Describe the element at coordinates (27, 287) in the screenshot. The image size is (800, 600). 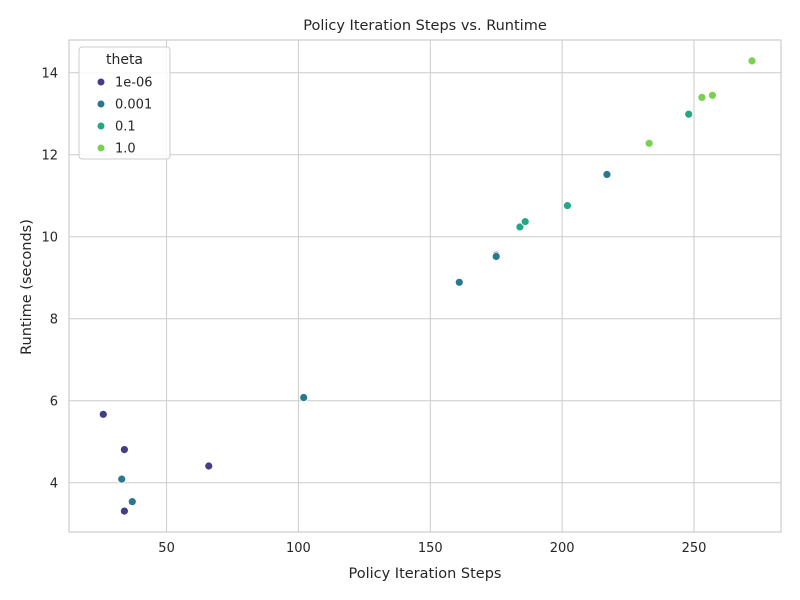
I see `y-axis-label: Runtime (seconds)` at that location.